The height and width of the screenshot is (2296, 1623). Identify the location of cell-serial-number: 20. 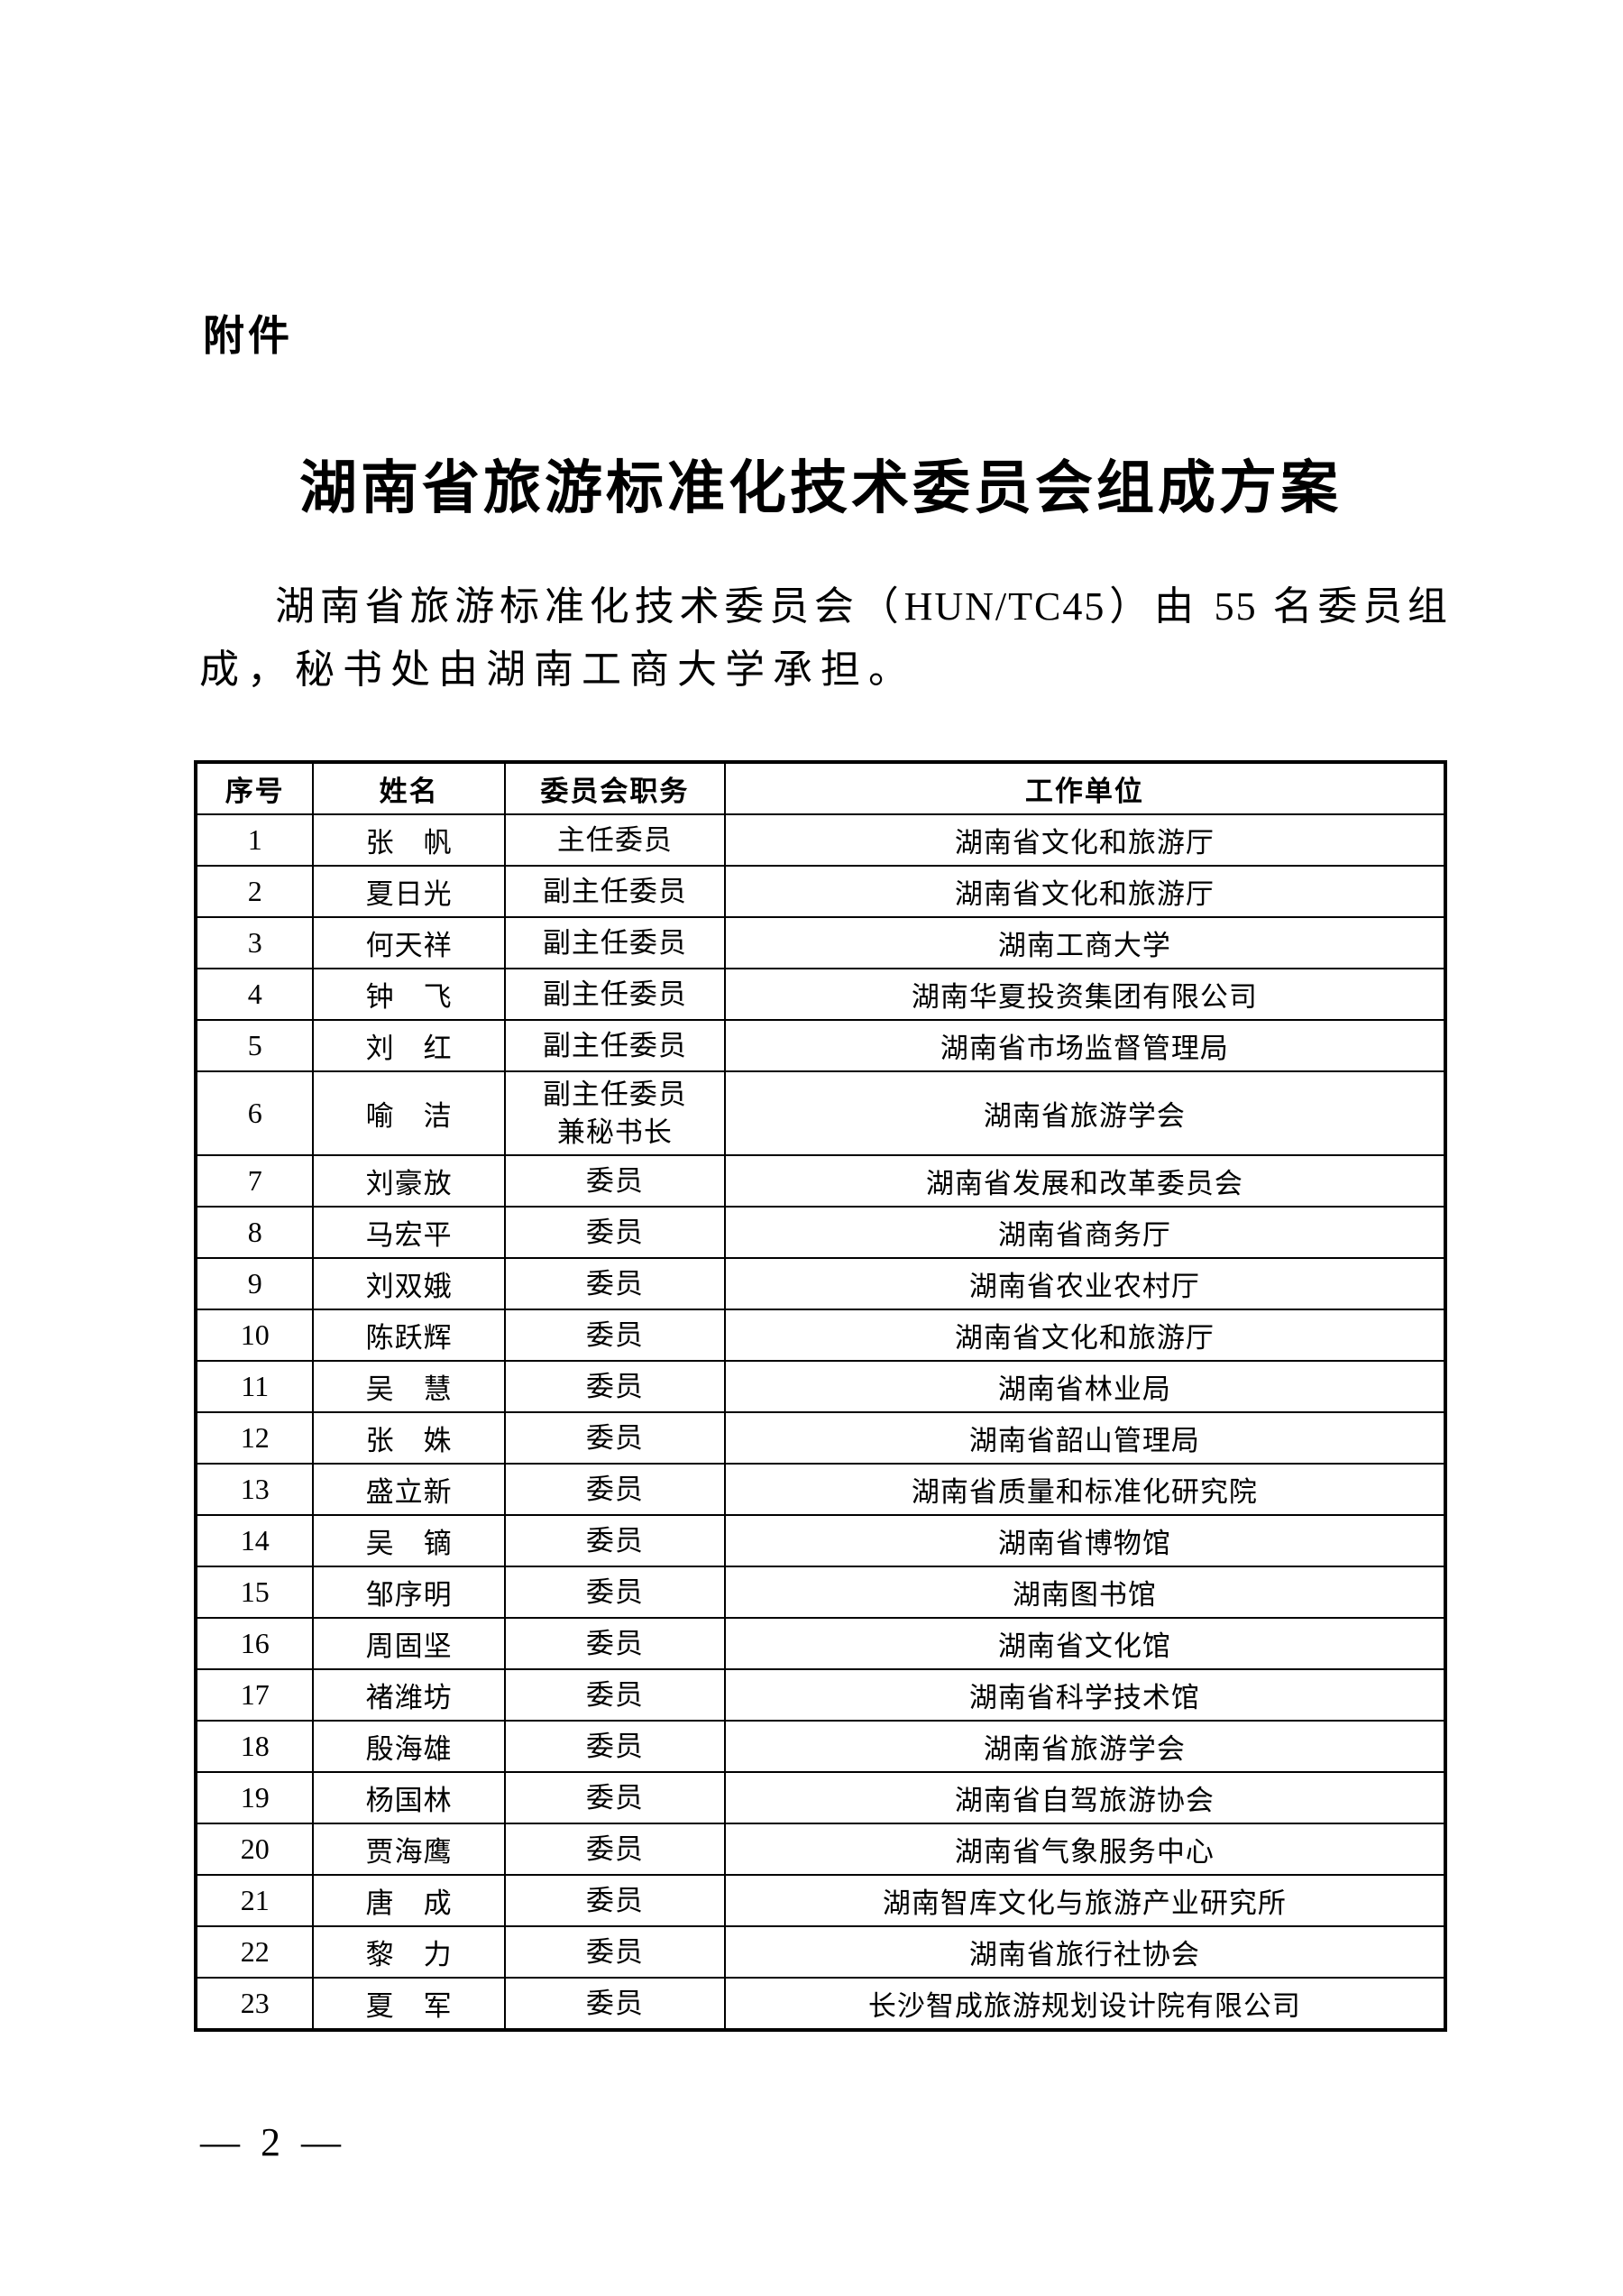
(254, 1849).